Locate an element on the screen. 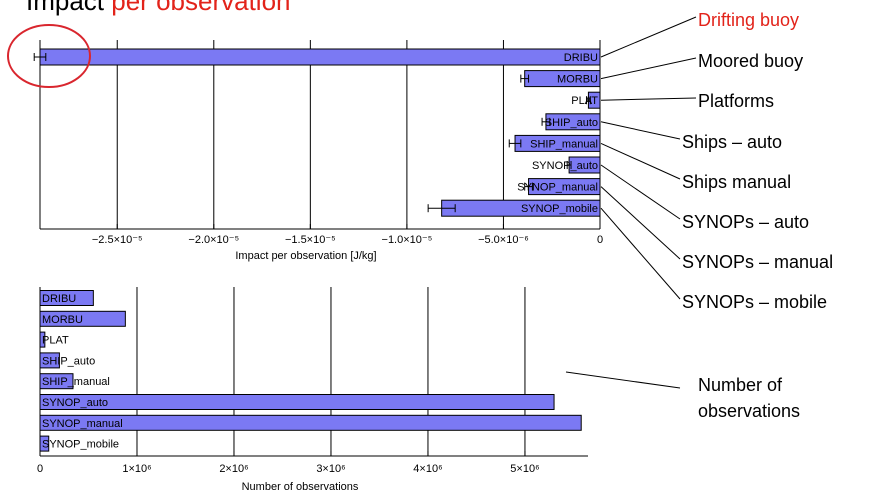  annotation-label: SYNOPs – mobile is located at coordinates (754, 302).